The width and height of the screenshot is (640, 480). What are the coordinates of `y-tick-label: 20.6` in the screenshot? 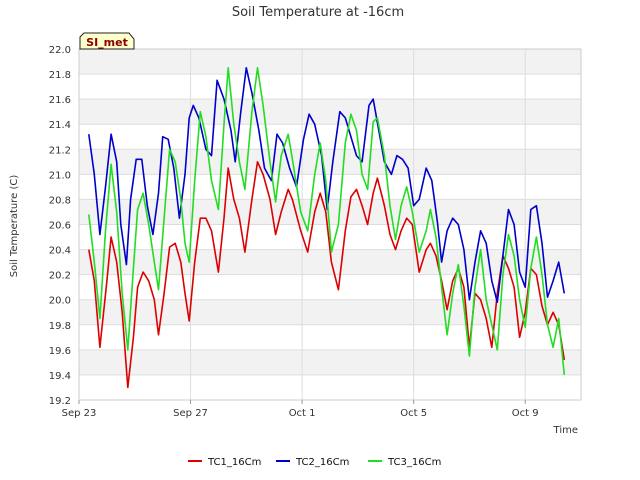 It's located at (60, 226).